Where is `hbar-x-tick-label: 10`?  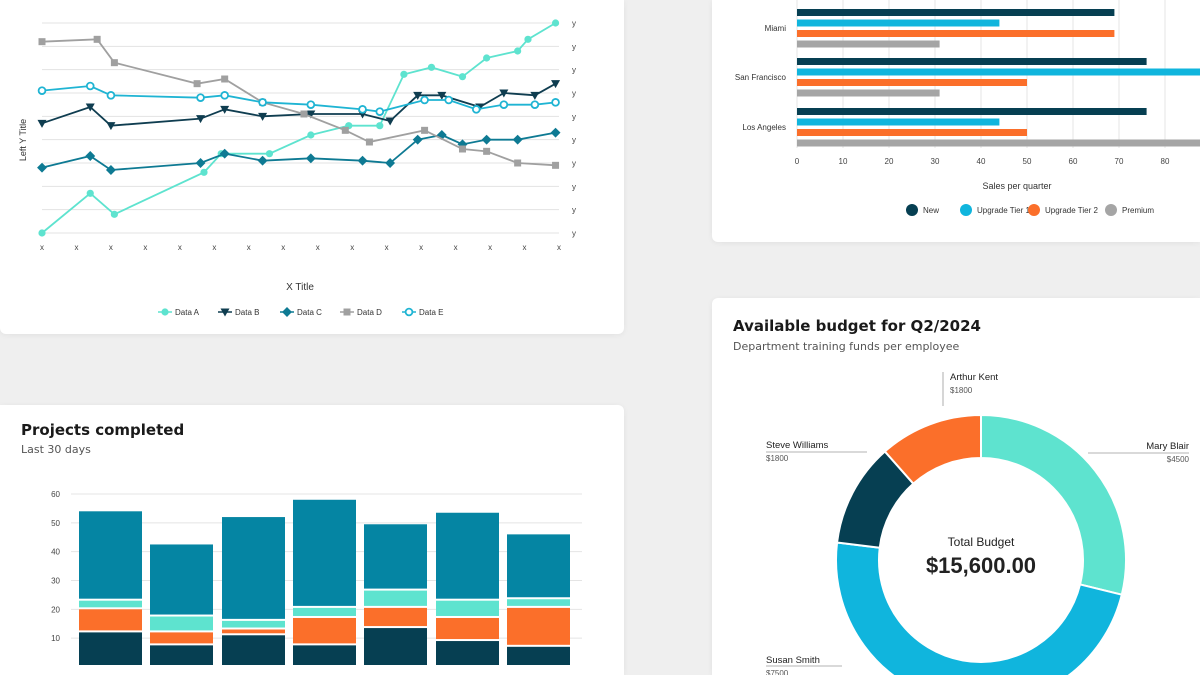
hbar-x-tick-label: 10 is located at coordinates (843, 161).